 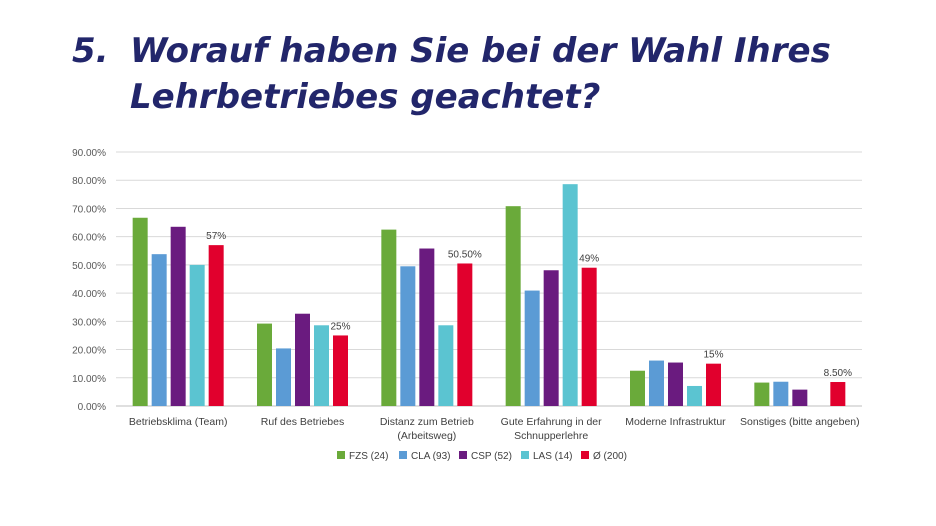 I want to click on x-category-label: Schnupperlehre, so click(x=551, y=436).